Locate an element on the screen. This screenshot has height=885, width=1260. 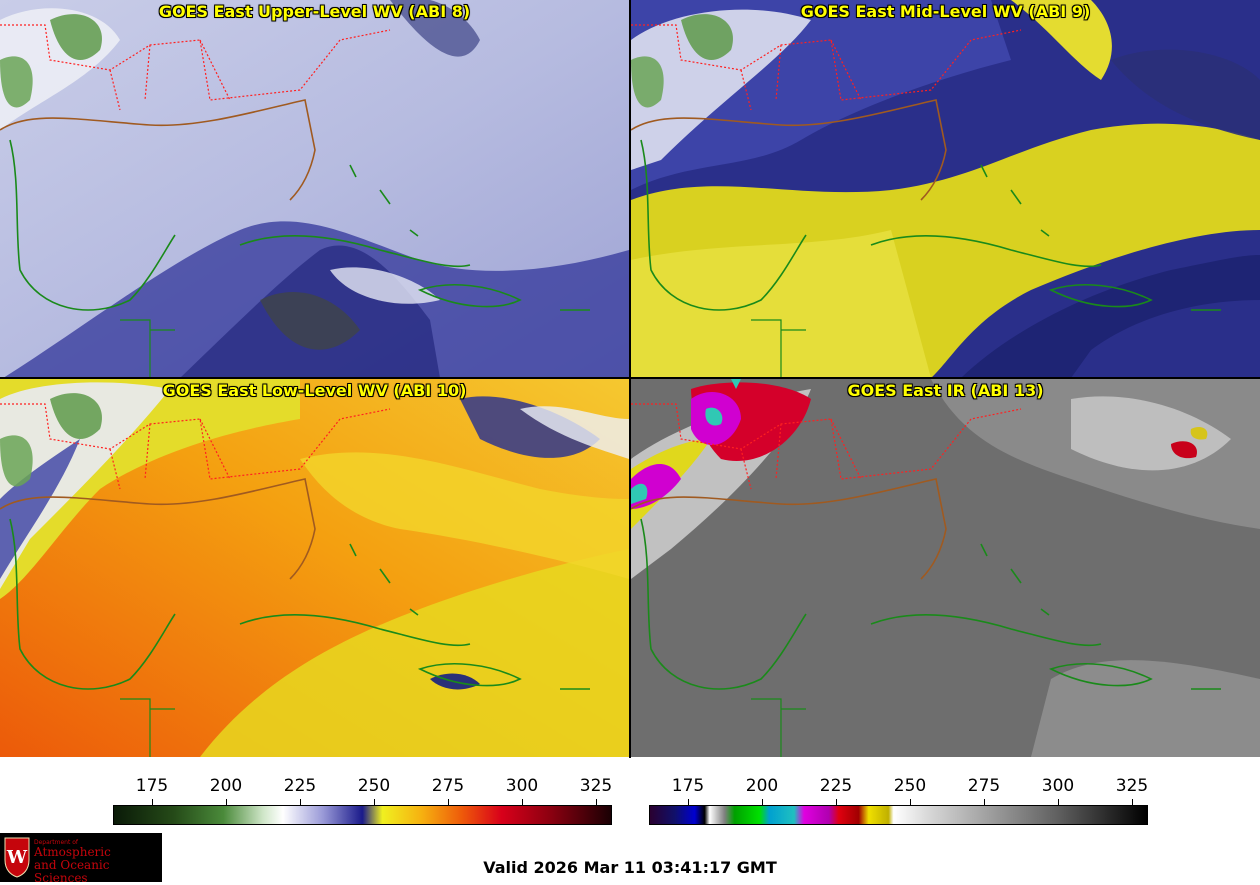
ir-tick-label: 250 is located at coordinates (910, 786).